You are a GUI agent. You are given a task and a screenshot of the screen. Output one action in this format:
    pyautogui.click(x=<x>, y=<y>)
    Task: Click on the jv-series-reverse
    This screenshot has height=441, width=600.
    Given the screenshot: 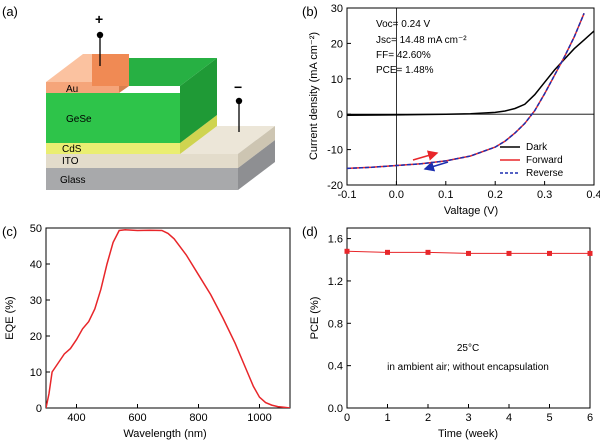 What is the action you would take?
    pyautogui.click(x=466, y=91)
    